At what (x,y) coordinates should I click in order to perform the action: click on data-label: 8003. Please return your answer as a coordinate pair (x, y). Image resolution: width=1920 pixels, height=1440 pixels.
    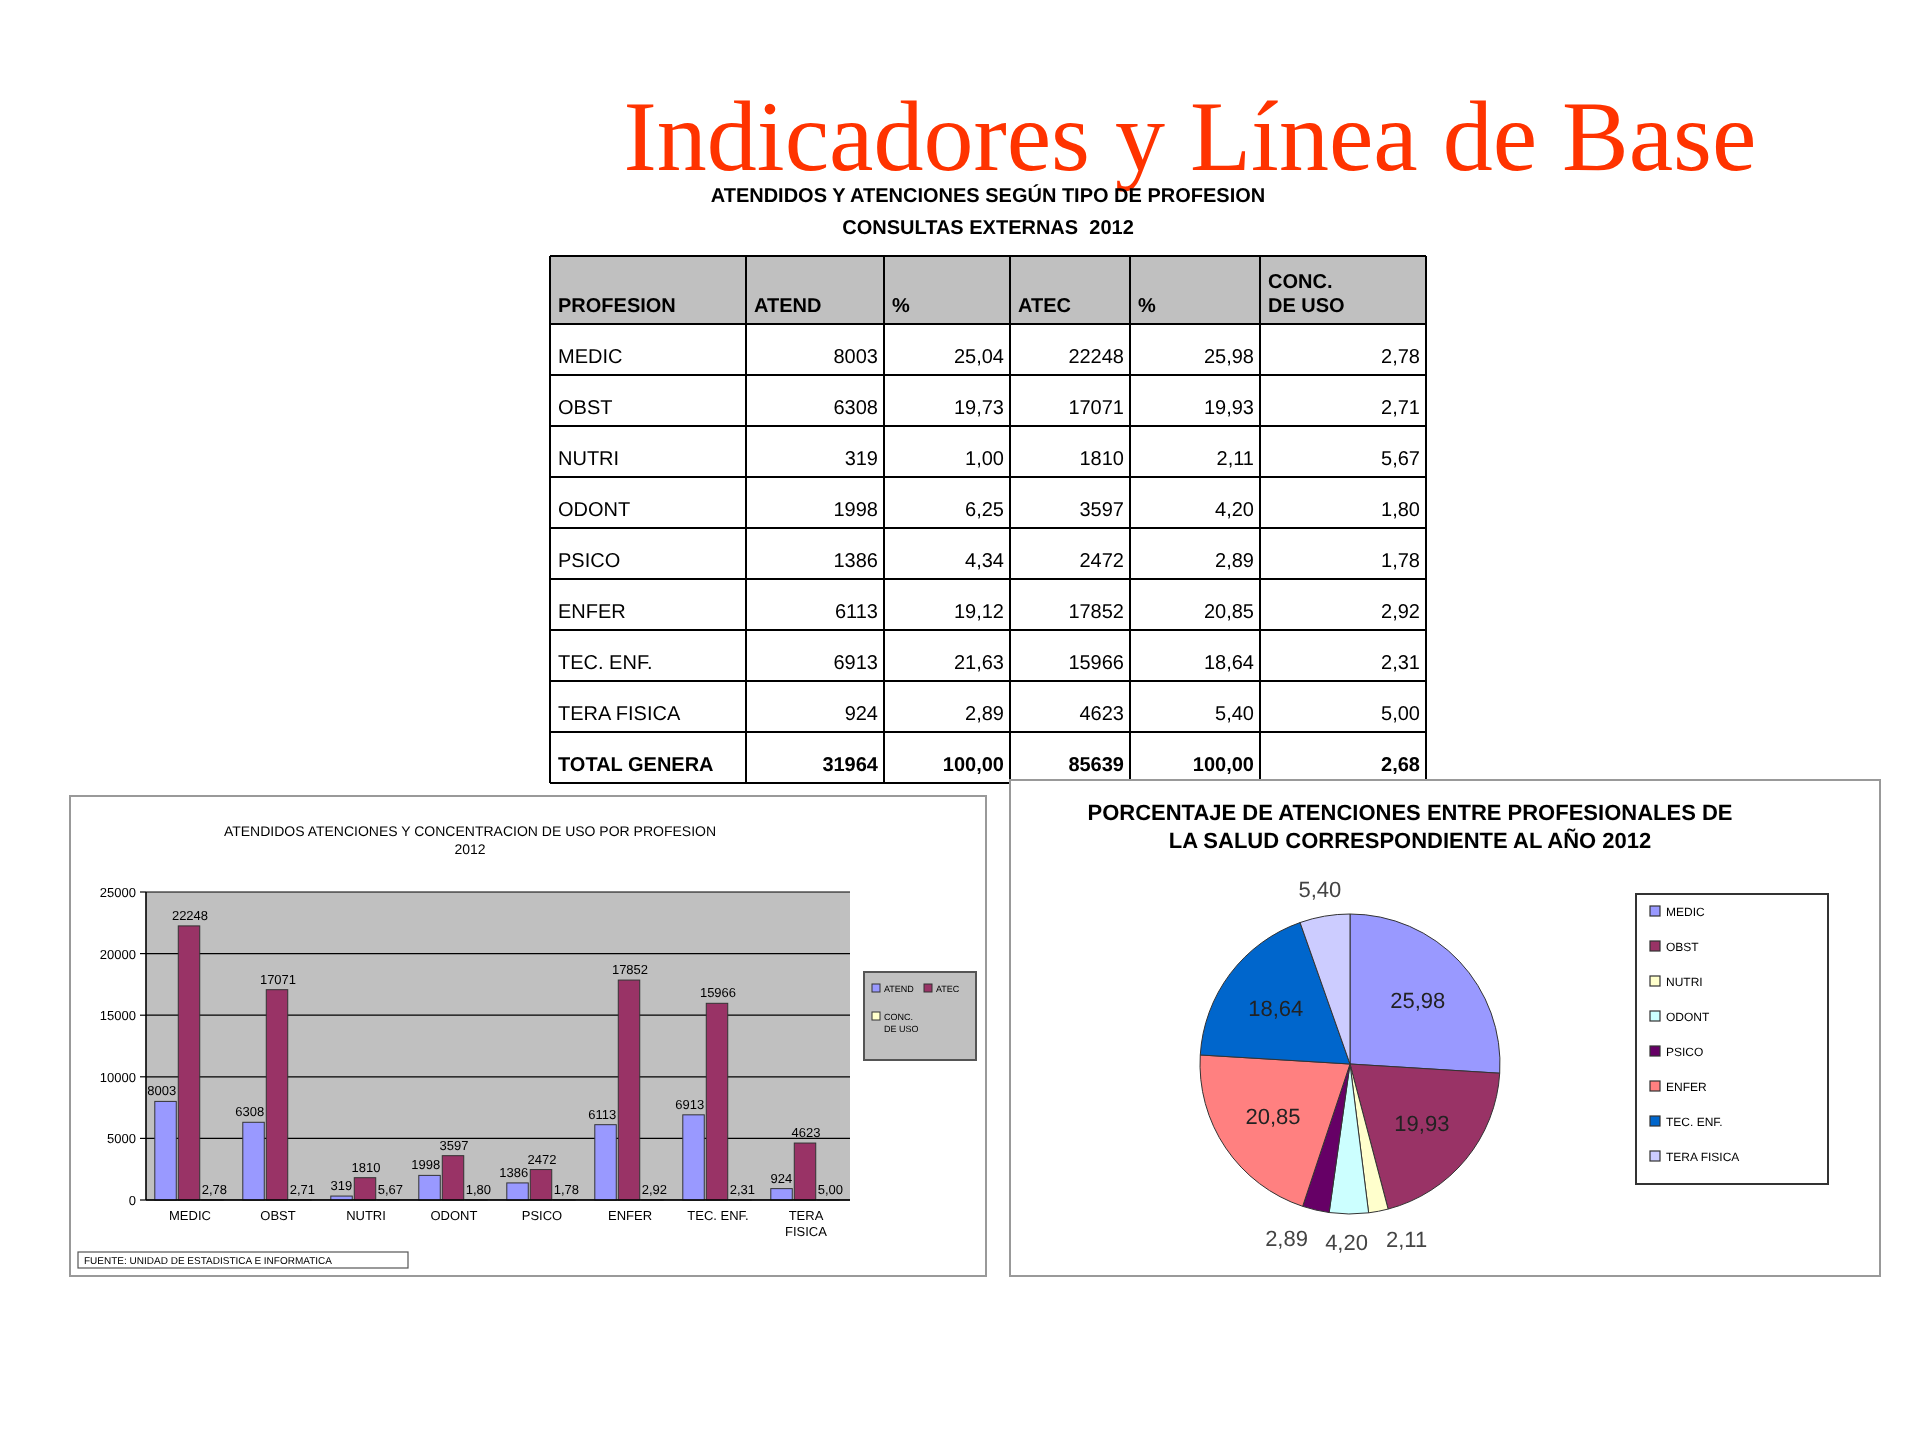
    Looking at the image, I should click on (856, 358).